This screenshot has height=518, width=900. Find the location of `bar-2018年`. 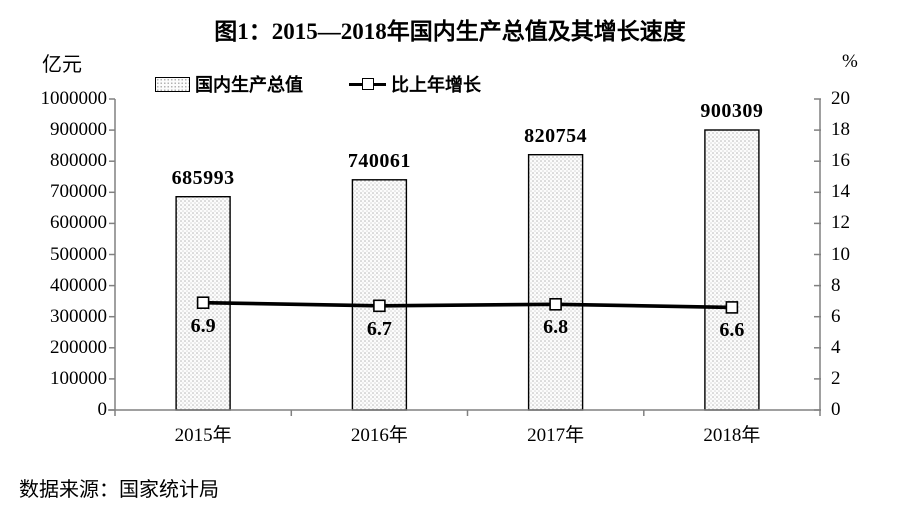

bar-2018年 is located at coordinates (732, 270).